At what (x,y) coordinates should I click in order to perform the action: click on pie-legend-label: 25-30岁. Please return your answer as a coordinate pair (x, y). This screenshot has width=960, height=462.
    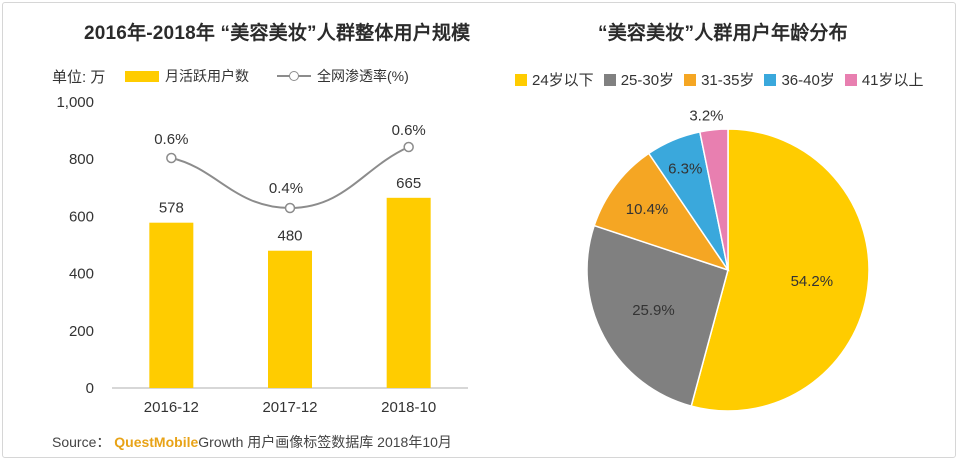
    Looking at the image, I should click on (647, 80).